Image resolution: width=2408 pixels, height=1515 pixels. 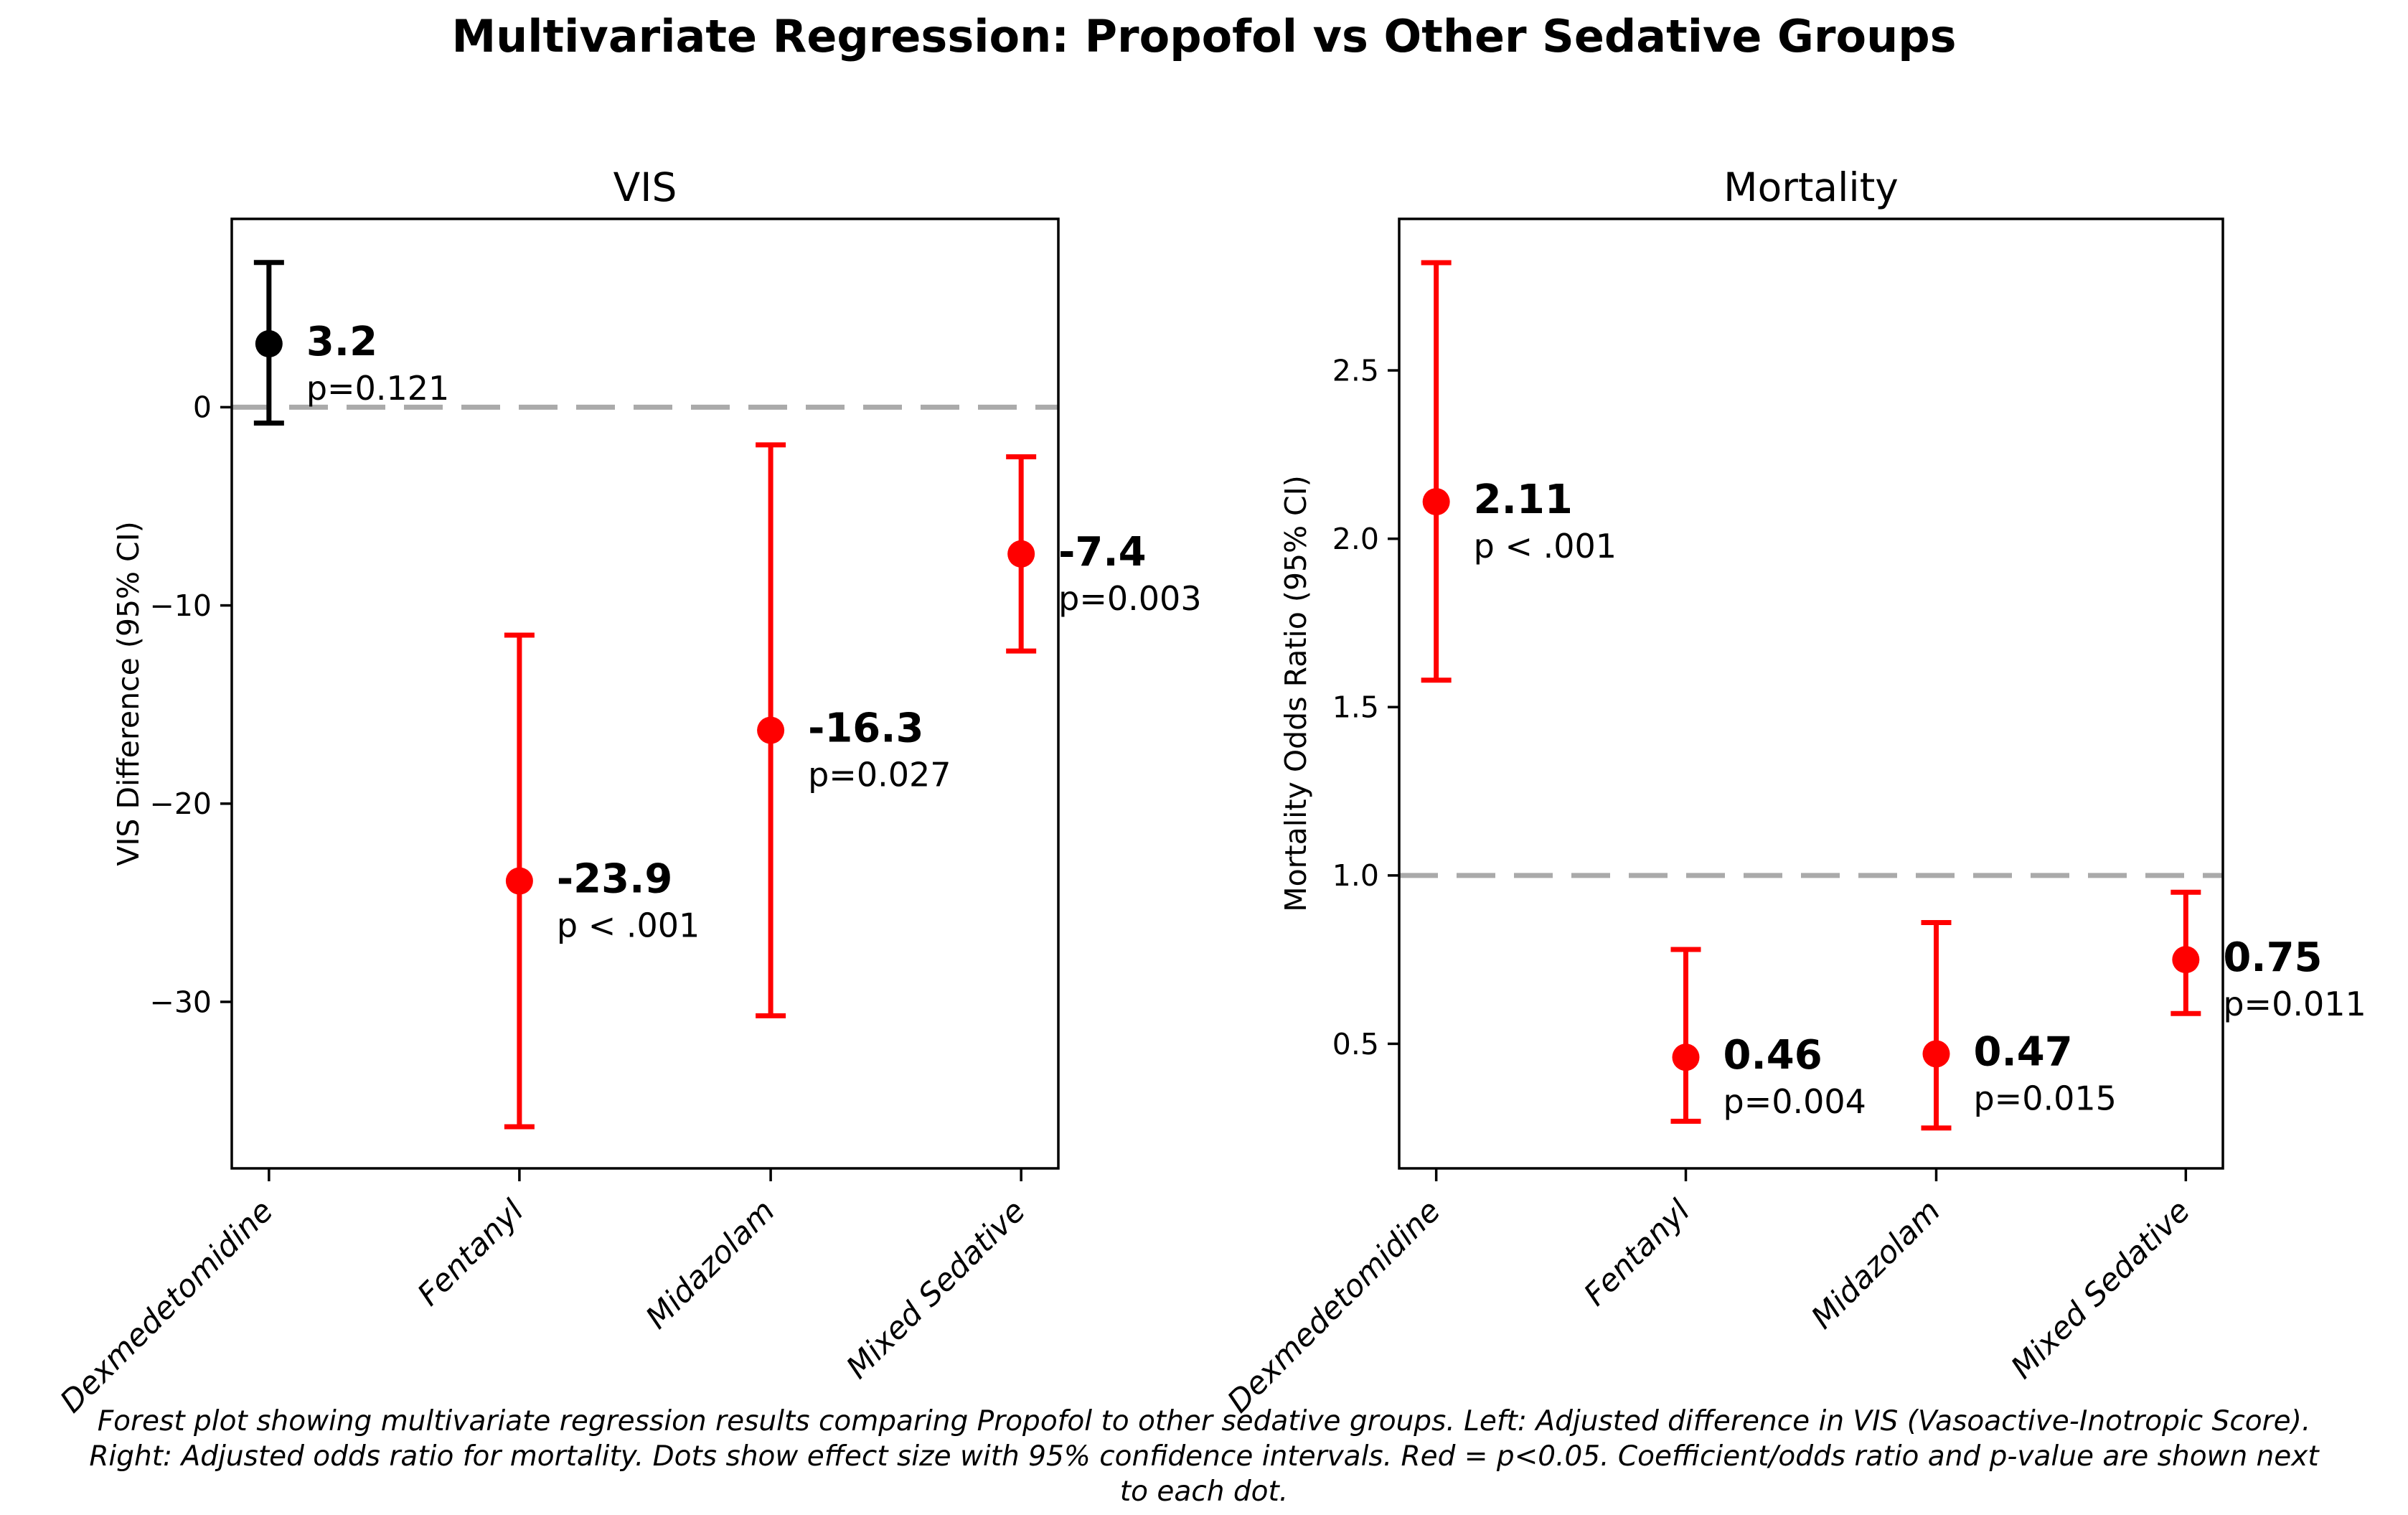 I want to click on value-label: -7.4, so click(x=1102, y=552).